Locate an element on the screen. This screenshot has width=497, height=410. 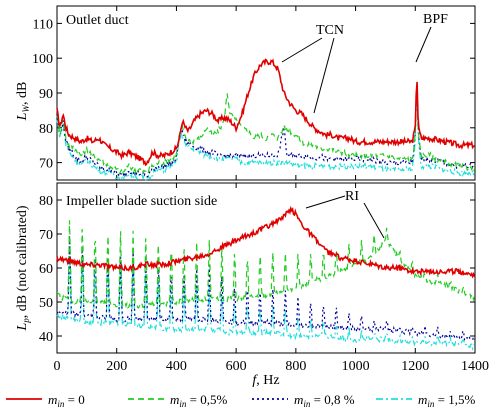
legend-entry: min = 0,5% is located at coordinates (198, 400).